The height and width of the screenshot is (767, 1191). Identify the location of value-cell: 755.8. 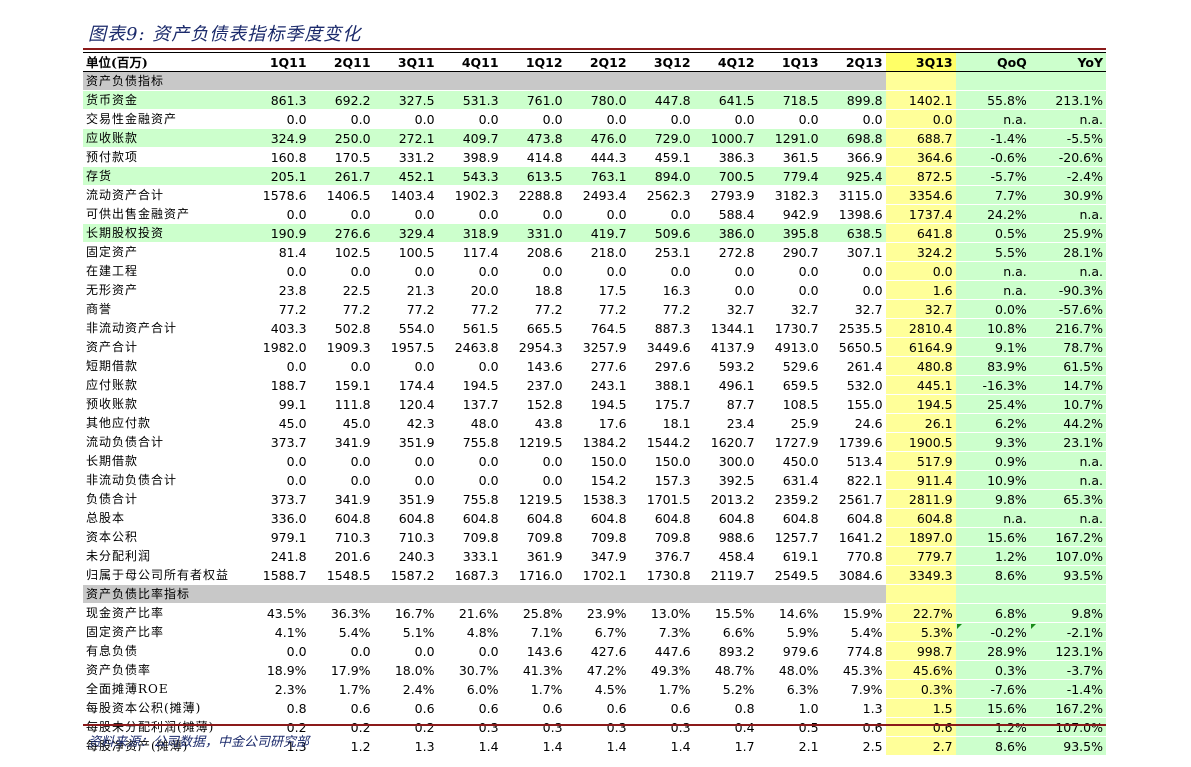
(469, 442).